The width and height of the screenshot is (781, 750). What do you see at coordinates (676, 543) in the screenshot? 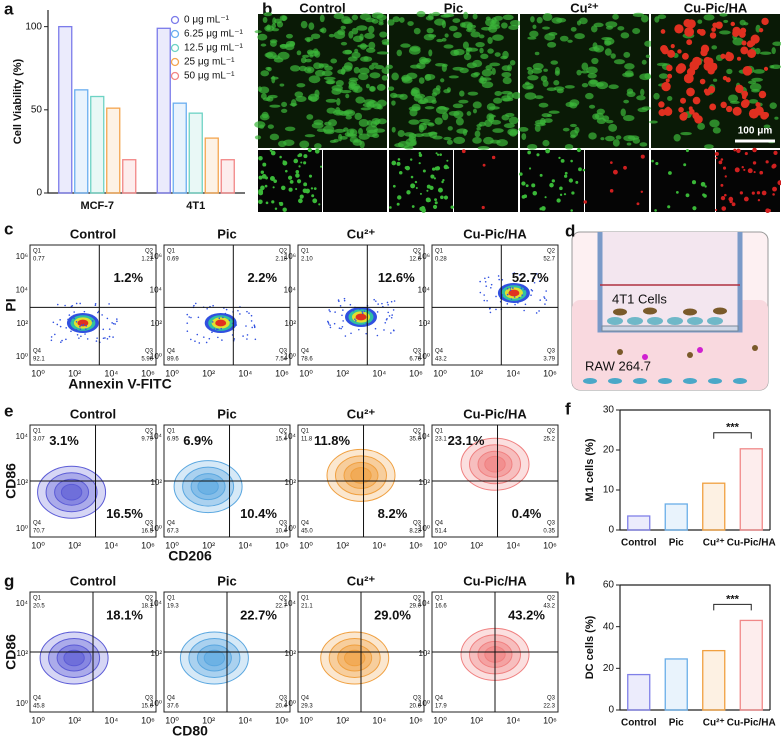
I see `x-tick-label: Pic` at bounding box center [676, 543].